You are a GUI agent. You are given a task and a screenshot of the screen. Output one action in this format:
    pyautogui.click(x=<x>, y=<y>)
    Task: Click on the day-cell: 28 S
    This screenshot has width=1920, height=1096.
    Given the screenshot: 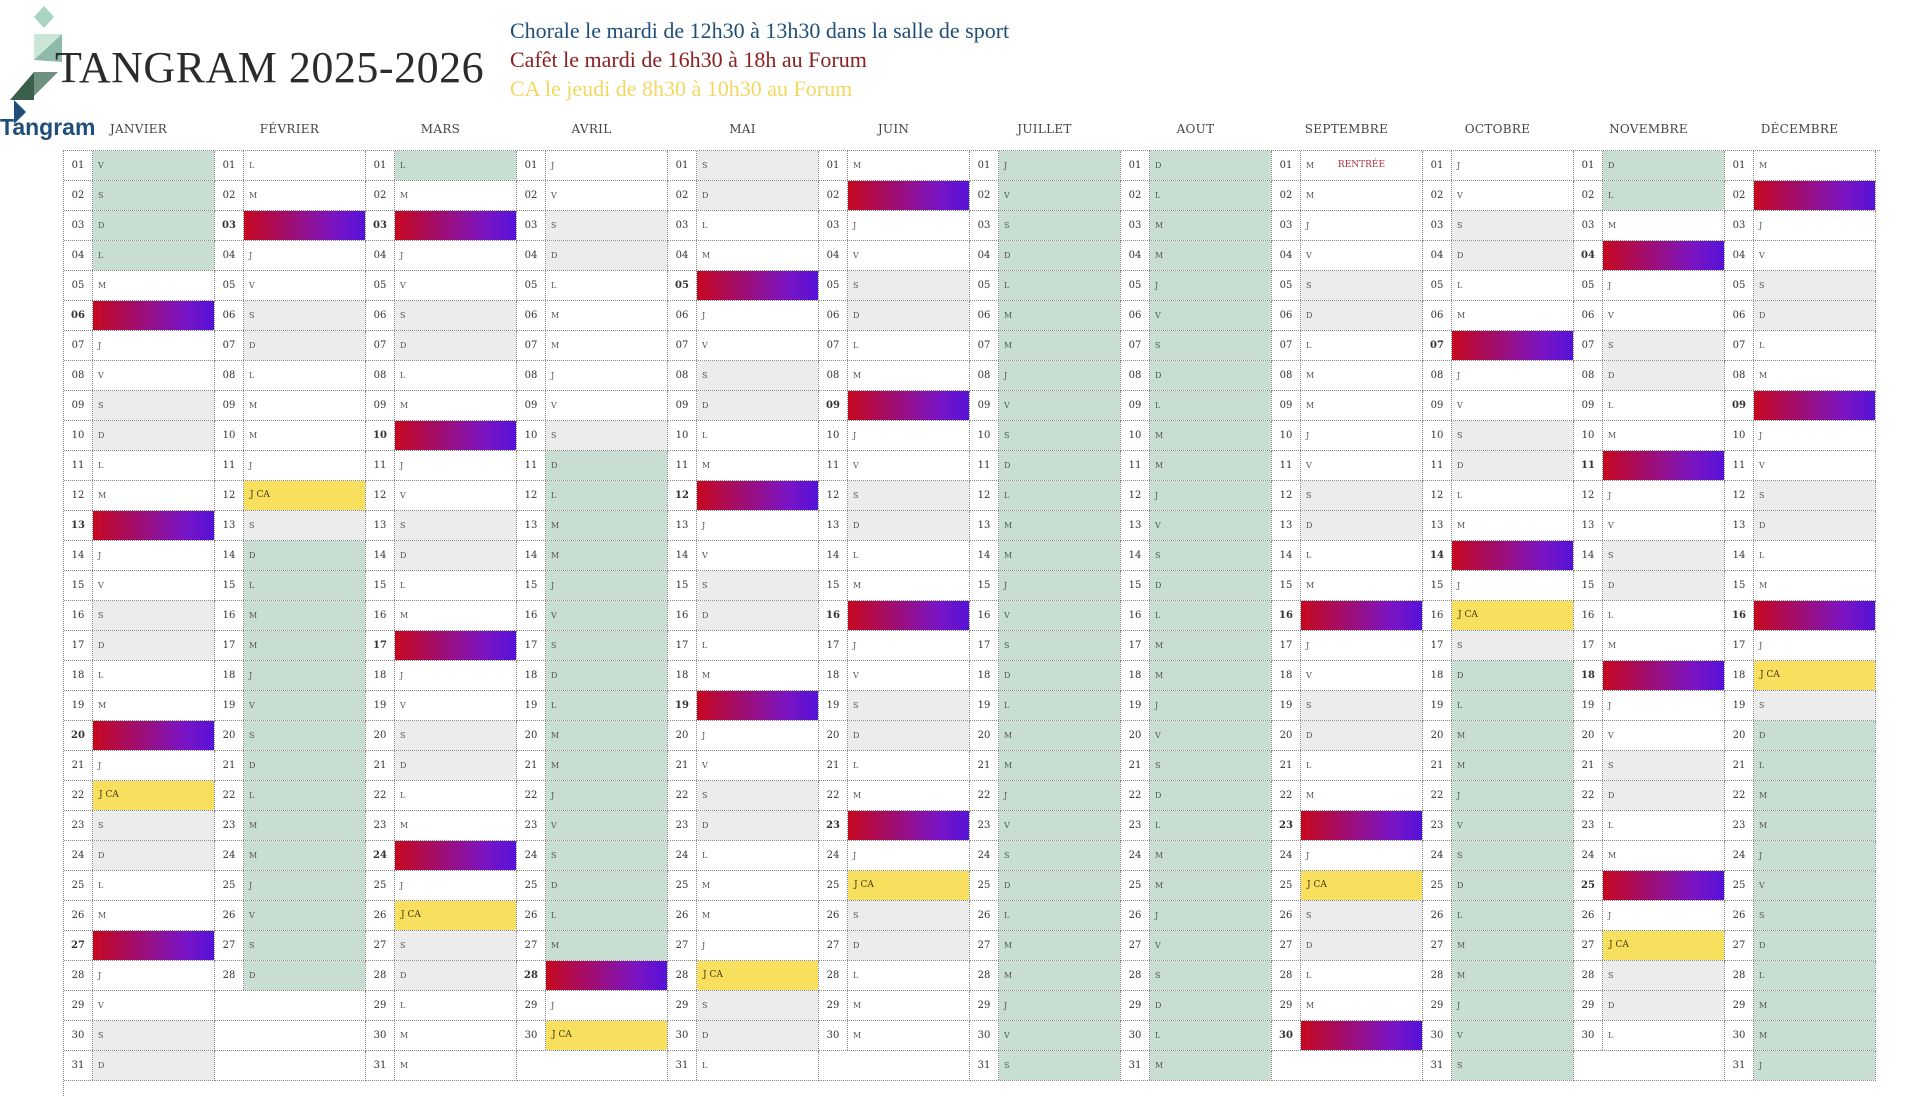 What is the action you would take?
    pyautogui.click(x=1196, y=976)
    